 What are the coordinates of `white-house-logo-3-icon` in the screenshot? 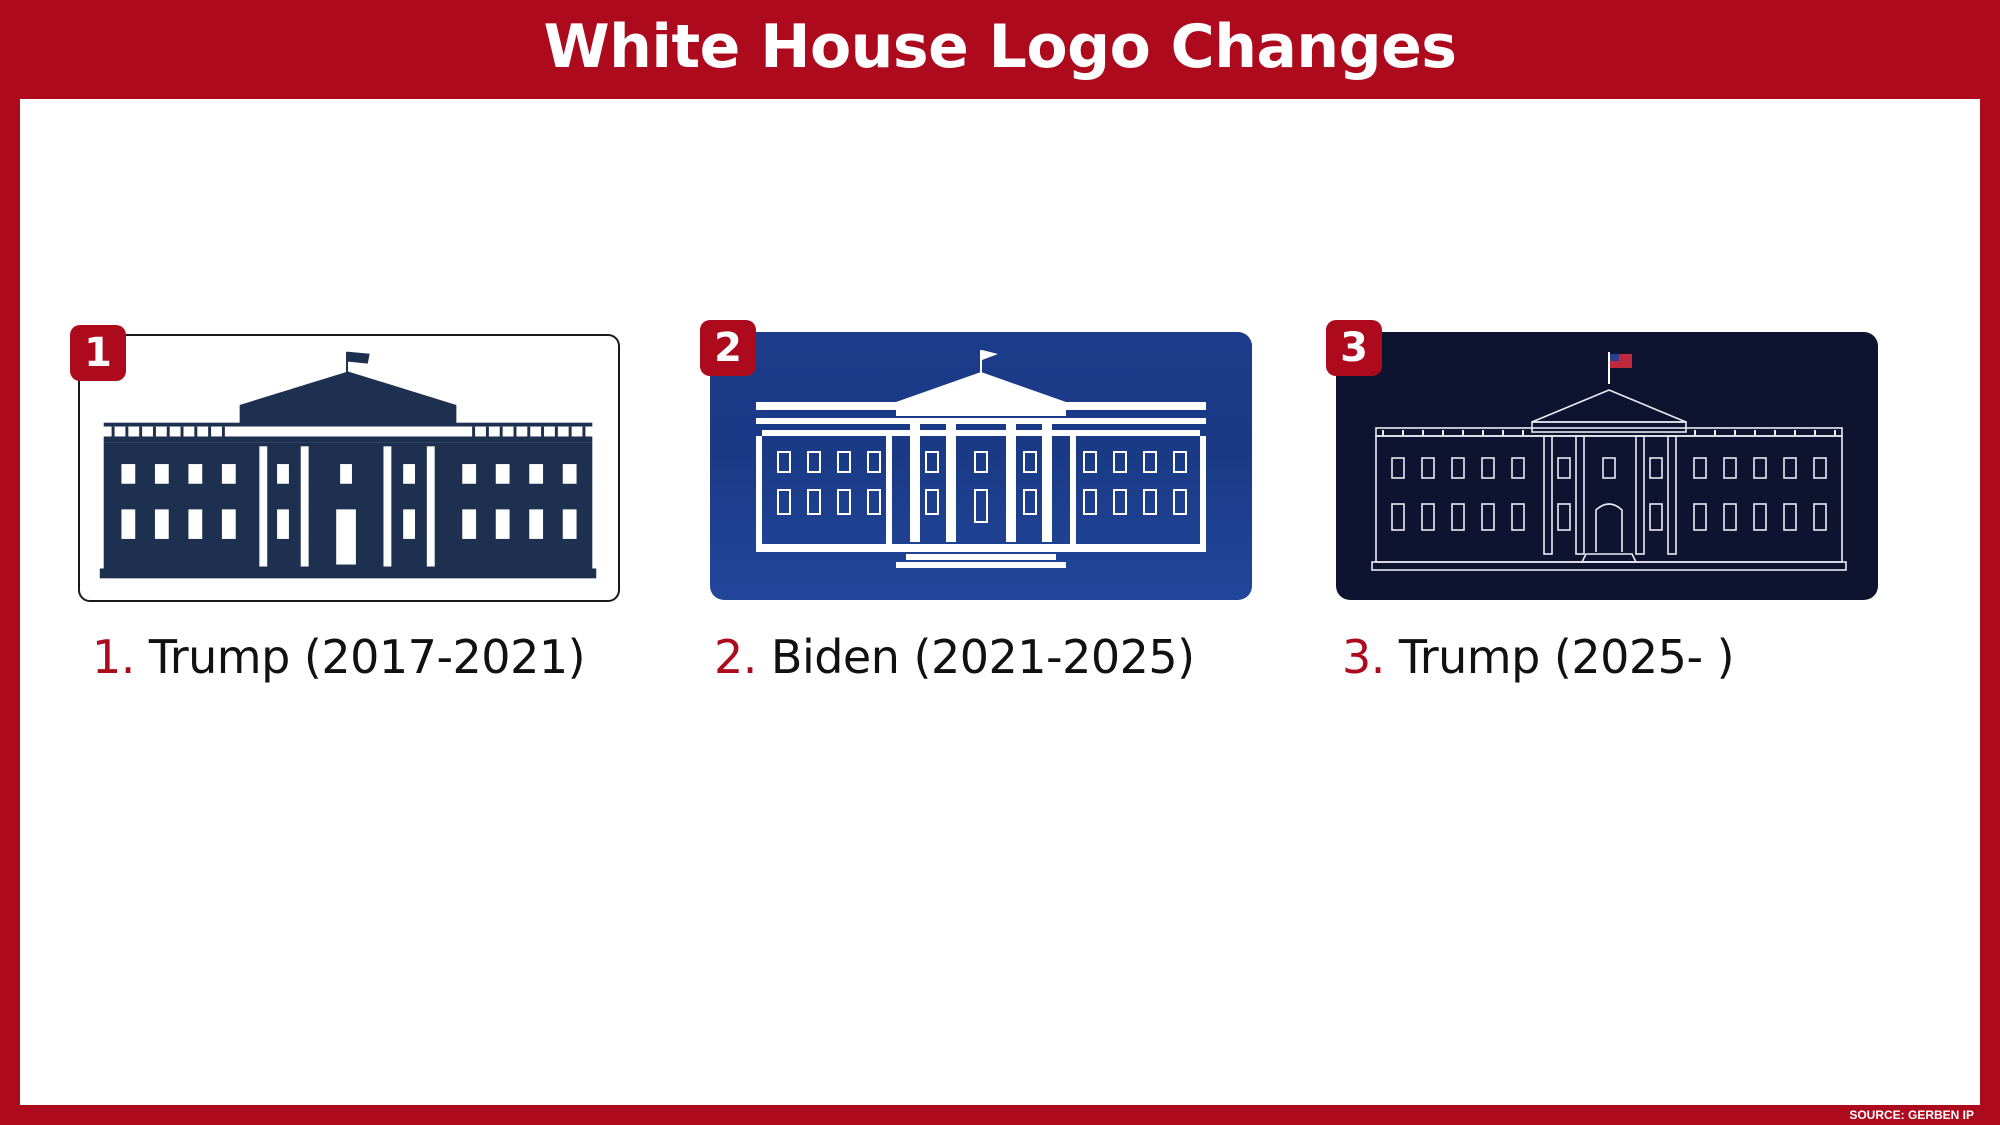 It's located at (1609, 461).